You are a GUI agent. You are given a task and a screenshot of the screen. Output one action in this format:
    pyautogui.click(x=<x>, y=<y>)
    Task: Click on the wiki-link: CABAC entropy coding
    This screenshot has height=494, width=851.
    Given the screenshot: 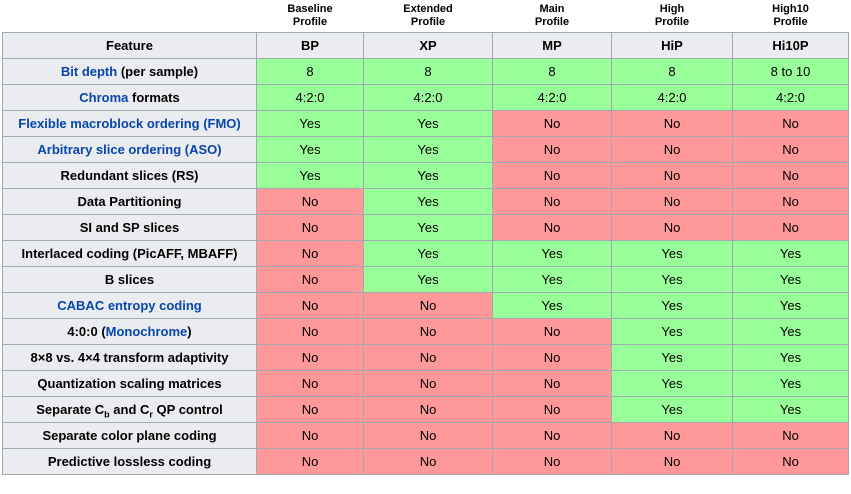 What is the action you would take?
    pyautogui.click(x=129, y=305)
    